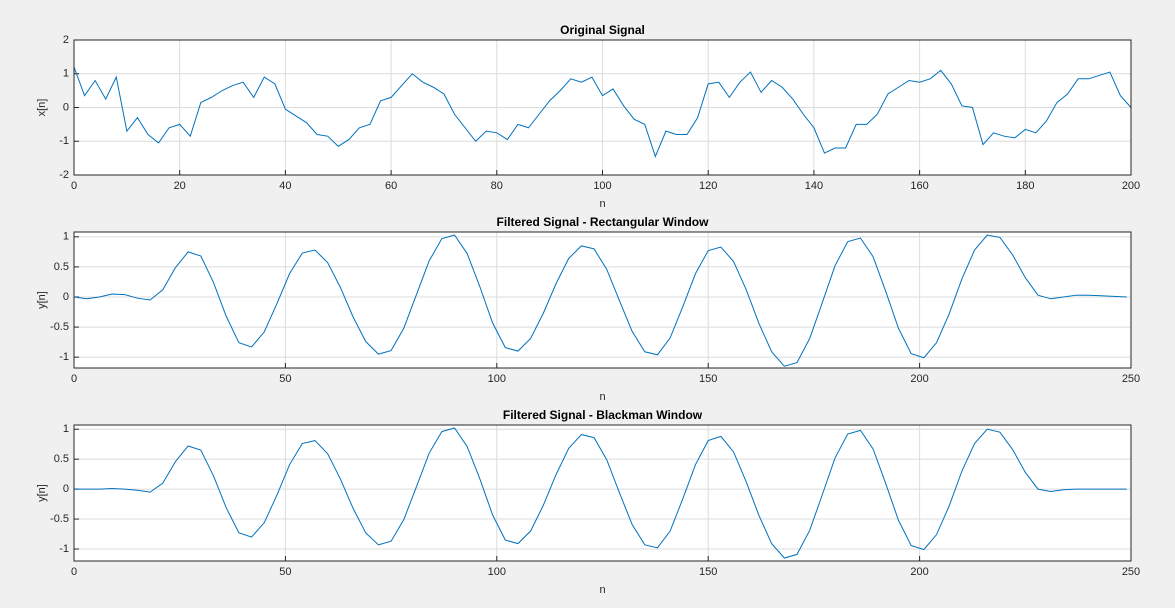 The image size is (1175, 608). Describe the element at coordinates (1025, 186) in the screenshot. I see `x-tick-label: 180` at that location.